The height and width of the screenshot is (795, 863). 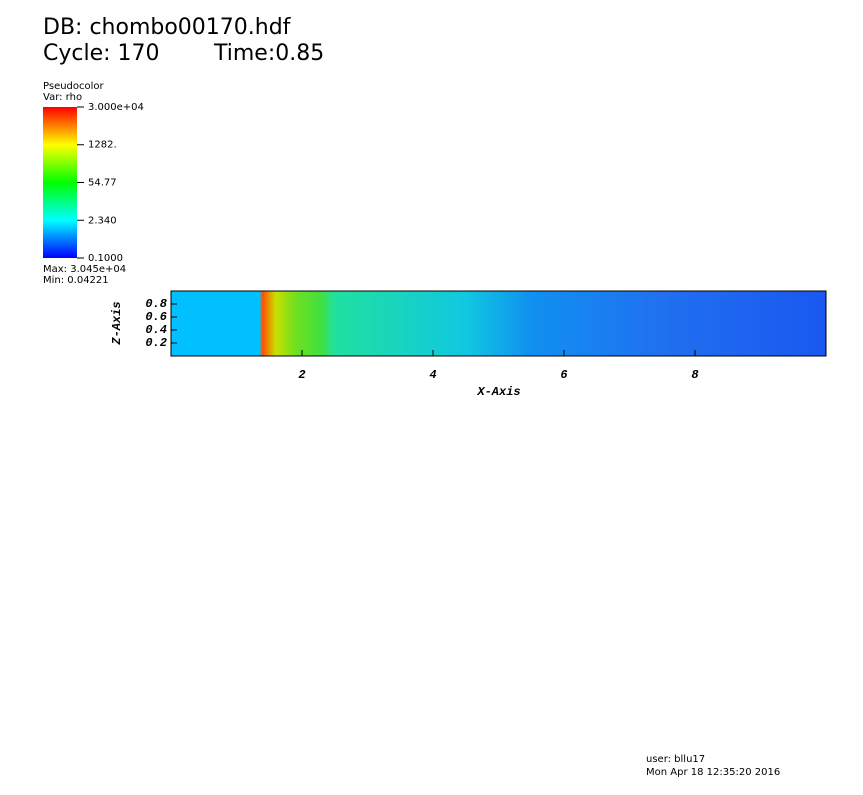 What do you see at coordinates (117, 323) in the screenshot?
I see `y-axis-label: Z-Axis` at bounding box center [117, 323].